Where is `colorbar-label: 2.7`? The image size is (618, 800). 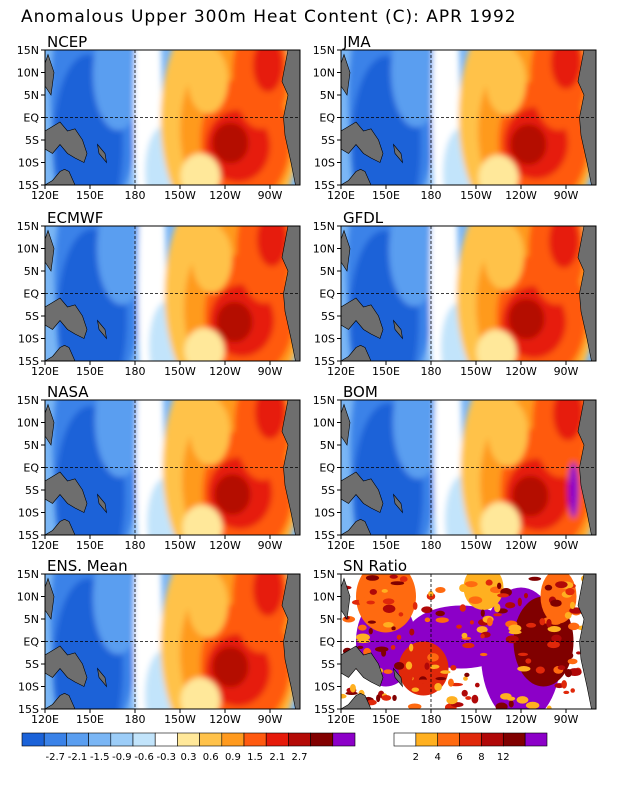
colorbar-label: 2.7 is located at coordinates (300, 757).